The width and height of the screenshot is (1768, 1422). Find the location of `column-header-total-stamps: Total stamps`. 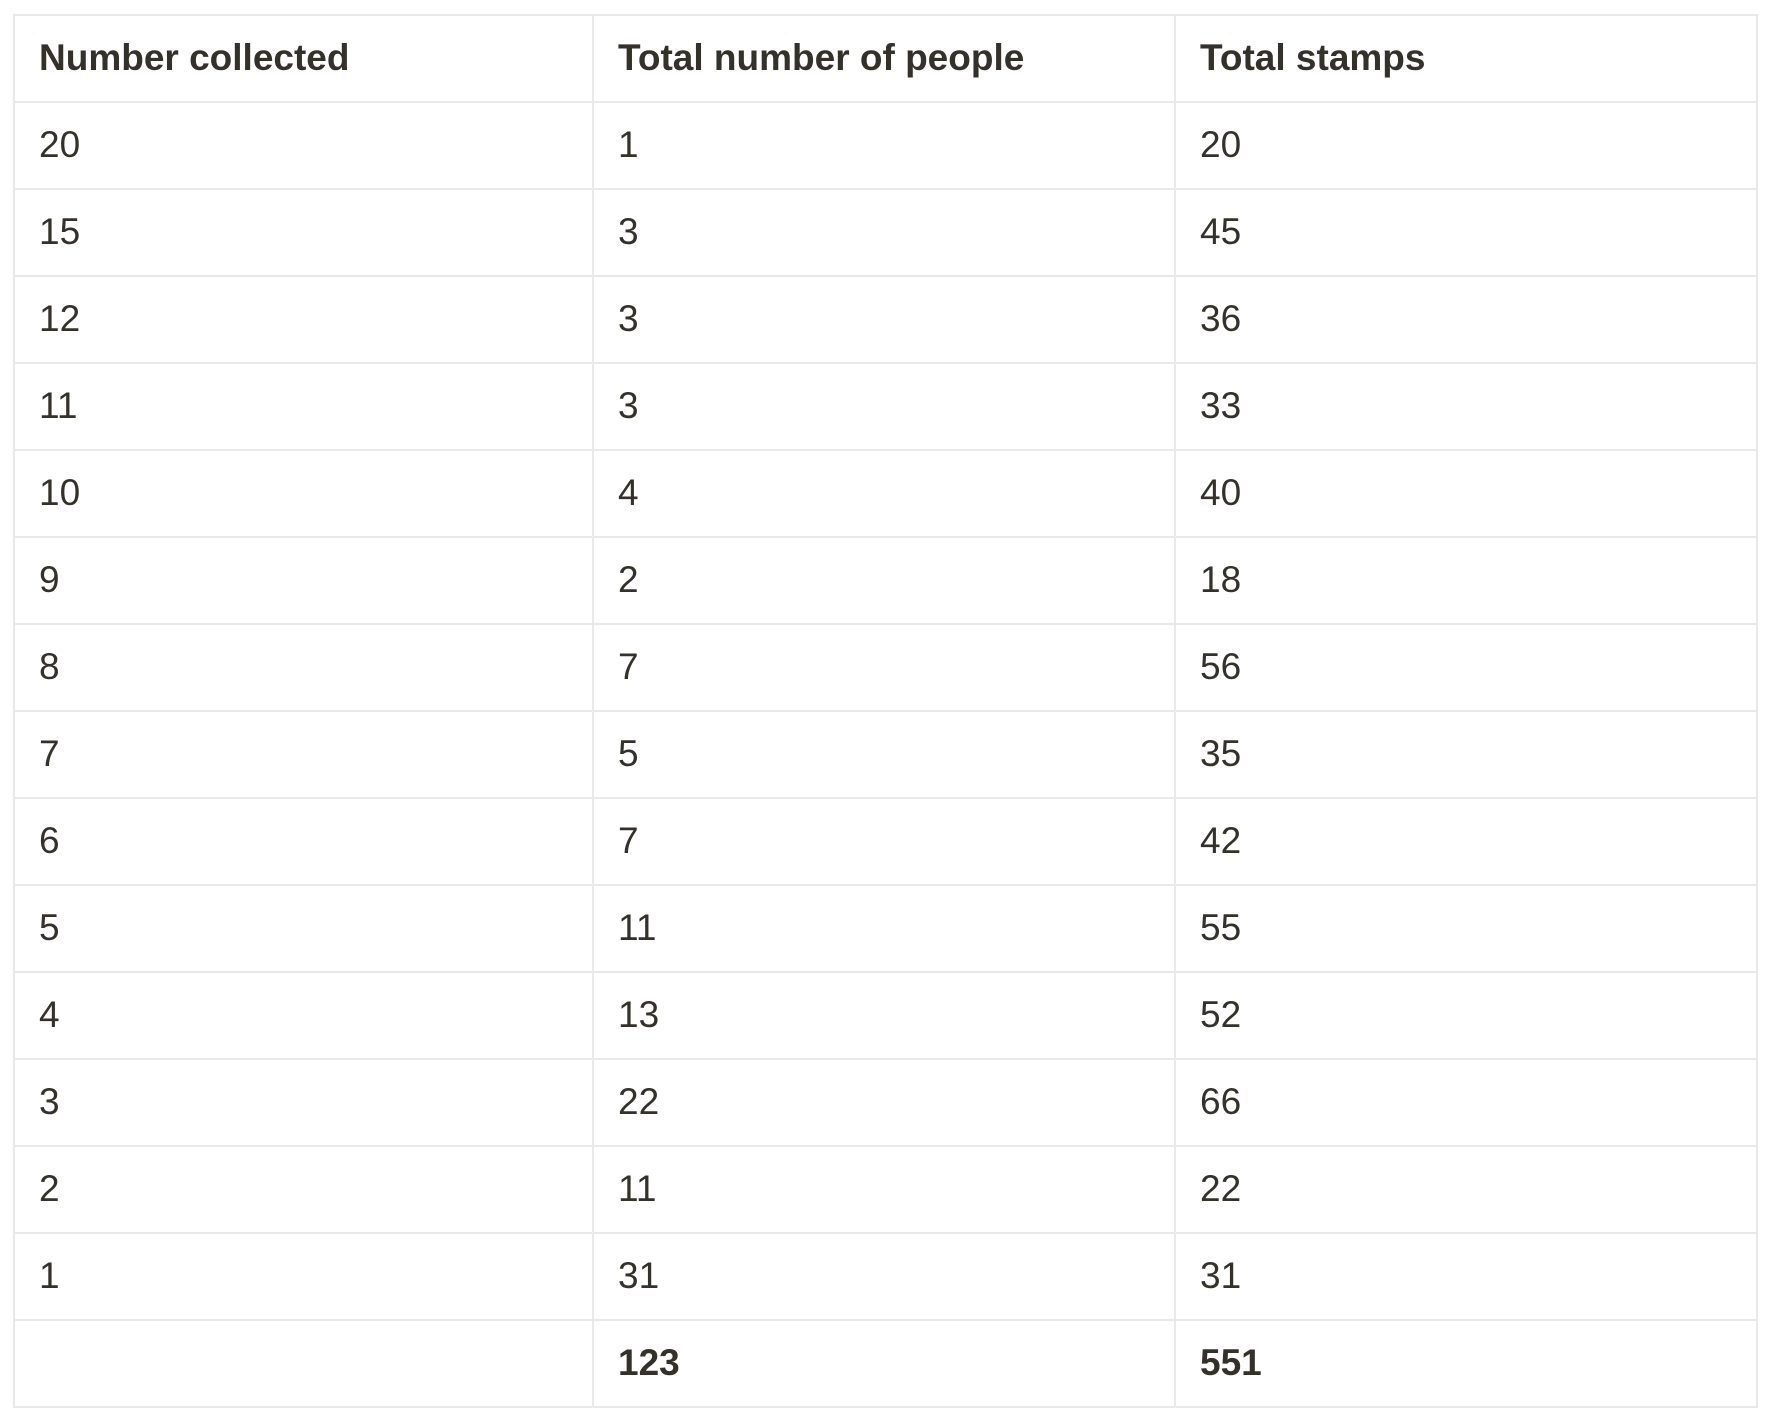

column-header-total-stamps: Total stamps is located at coordinates (1466, 58).